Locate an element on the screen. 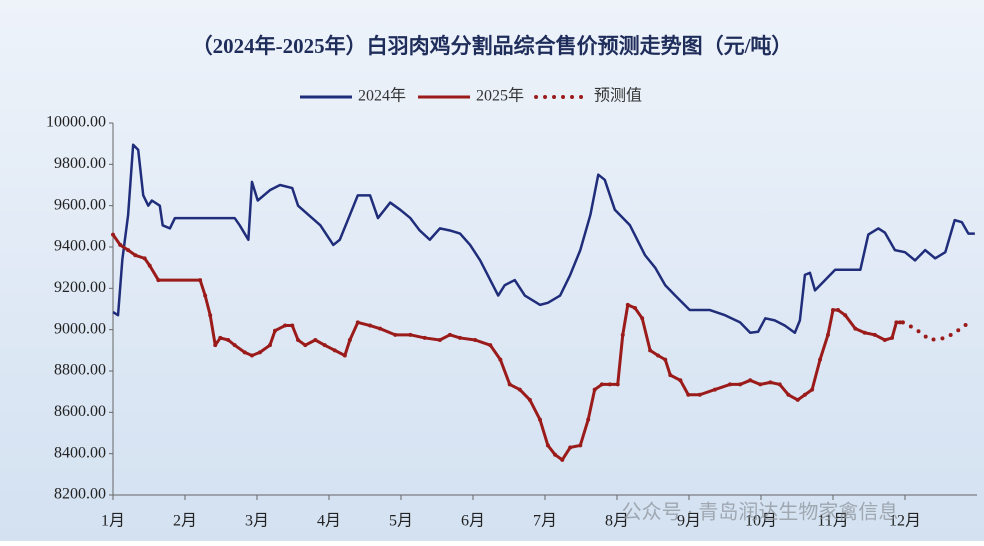  y-tick-label: 10000.00 is located at coordinates (76, 122).